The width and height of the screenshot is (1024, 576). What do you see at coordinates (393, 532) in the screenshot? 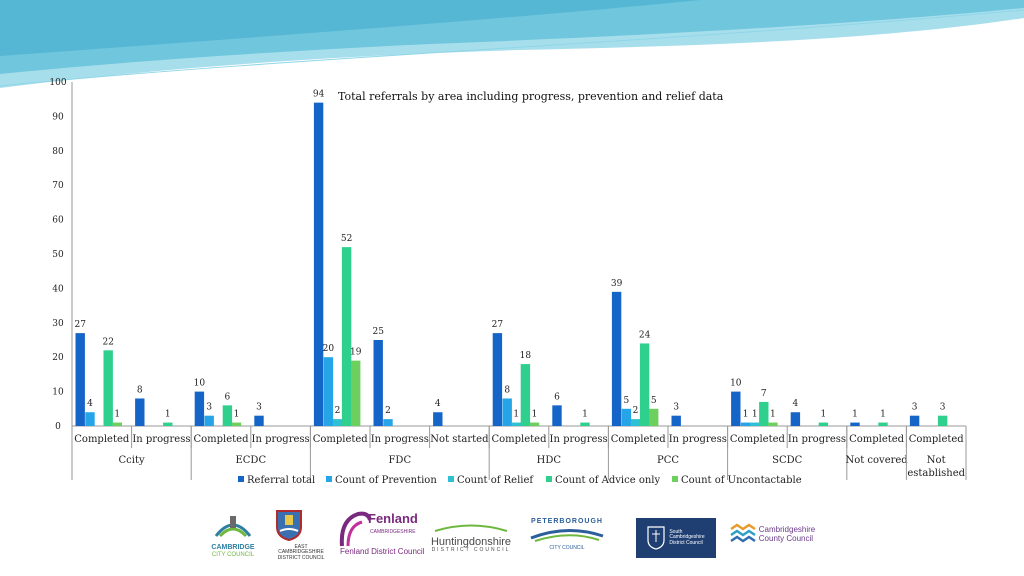
I see `fenland-logo-sub: CAMBRIDGESHIRE` at bounding box center [393, 532].